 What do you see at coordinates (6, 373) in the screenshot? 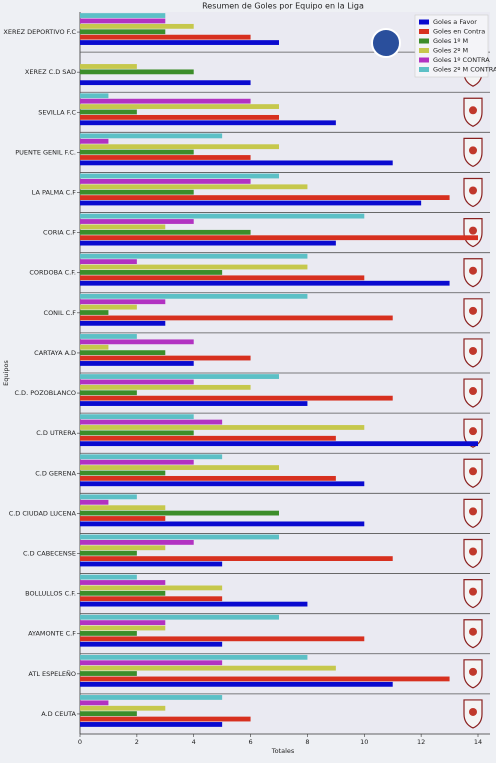
I see `y-axis-label: Equipos` at bounding box center [6, 373].